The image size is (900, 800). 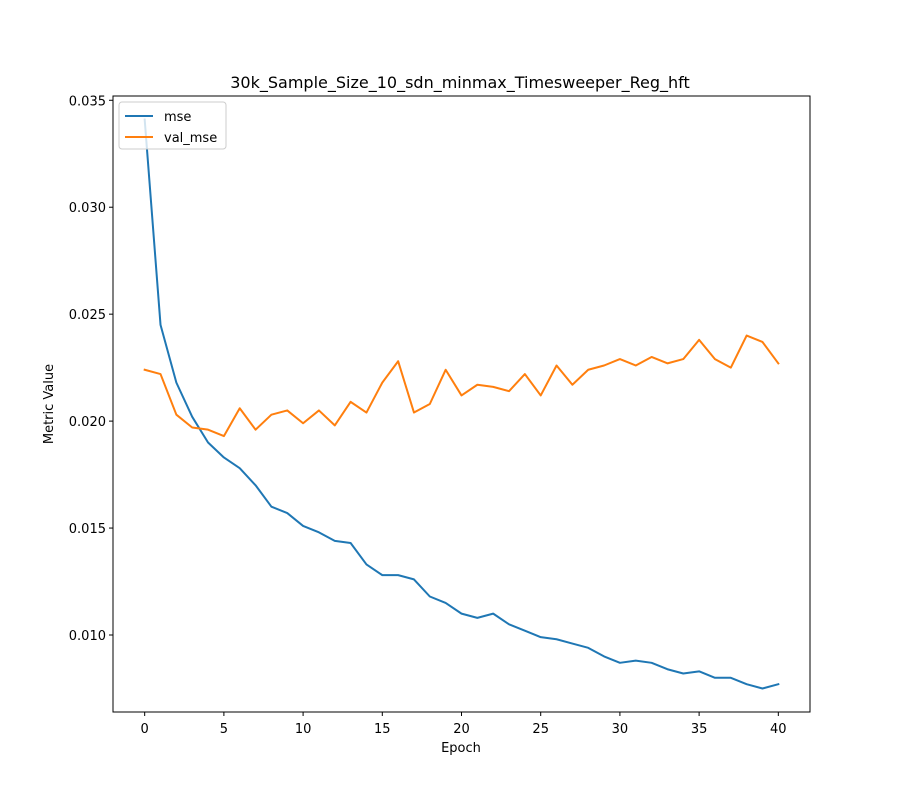 I want to click on y-tick-label: 0.025, so click(x=87, y=315).